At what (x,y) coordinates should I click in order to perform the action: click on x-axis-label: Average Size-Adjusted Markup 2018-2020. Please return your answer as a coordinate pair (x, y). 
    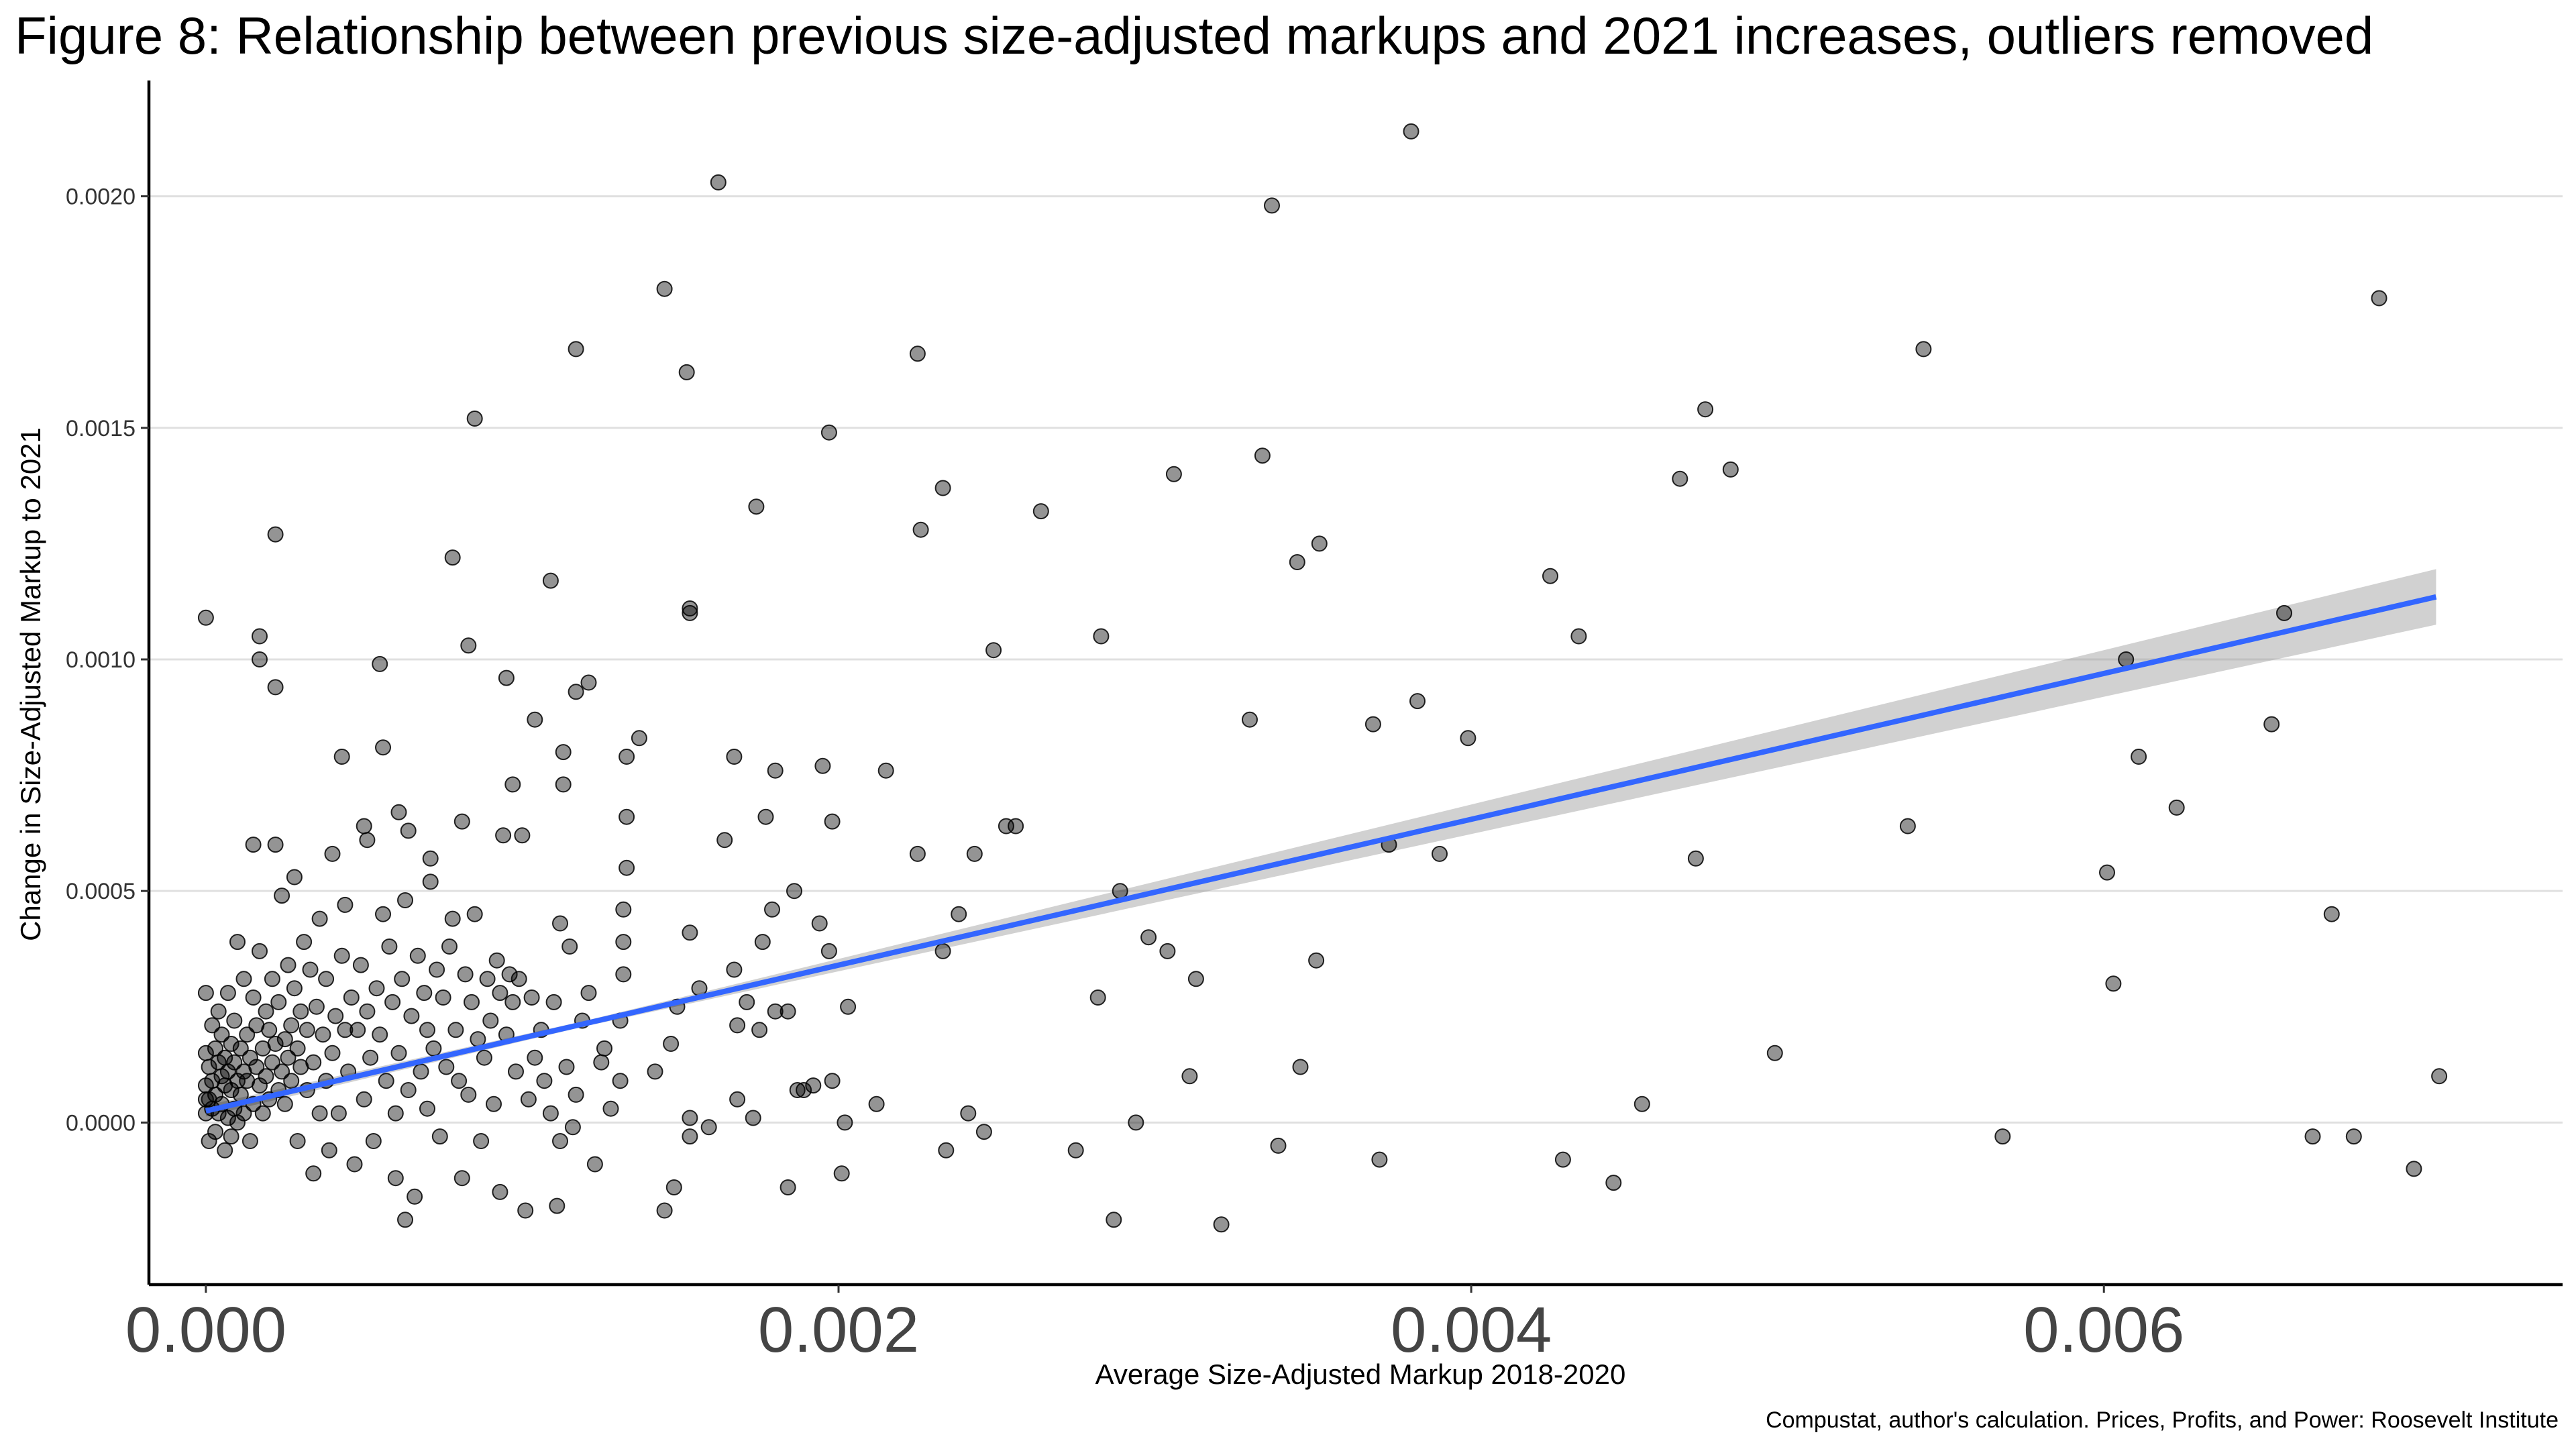
    Looking at the image, I should click on (1360, 1374).